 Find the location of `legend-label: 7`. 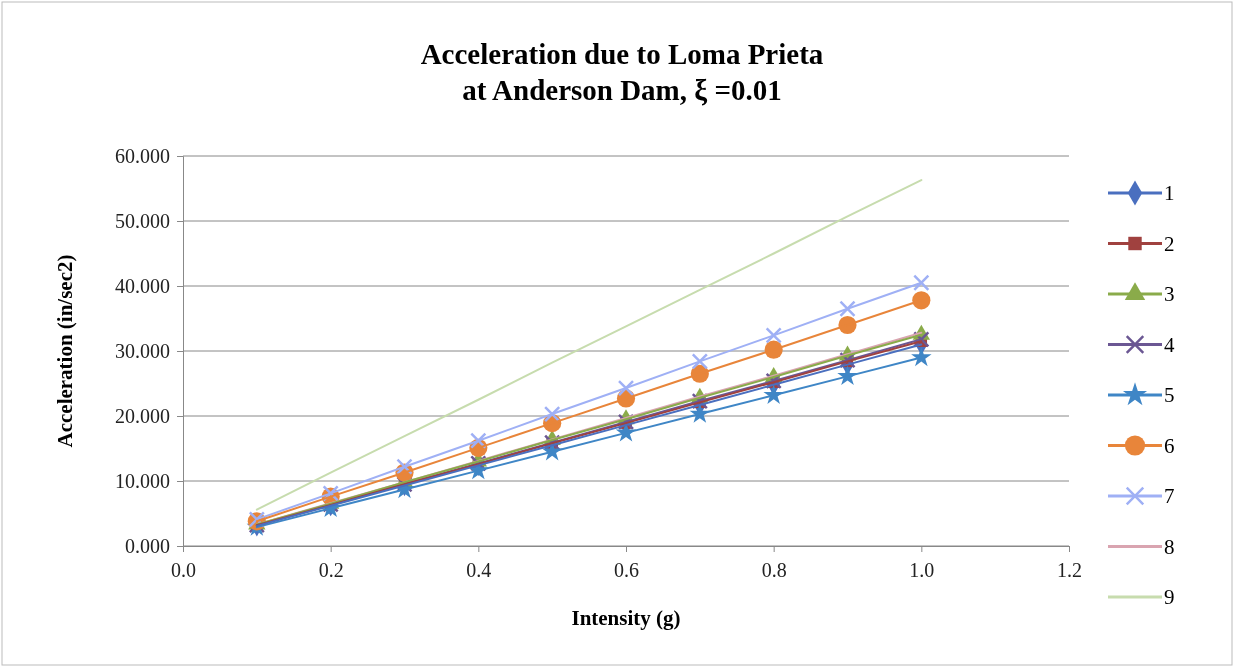

legend-label: 7 is located at coordinates (1169, 496).